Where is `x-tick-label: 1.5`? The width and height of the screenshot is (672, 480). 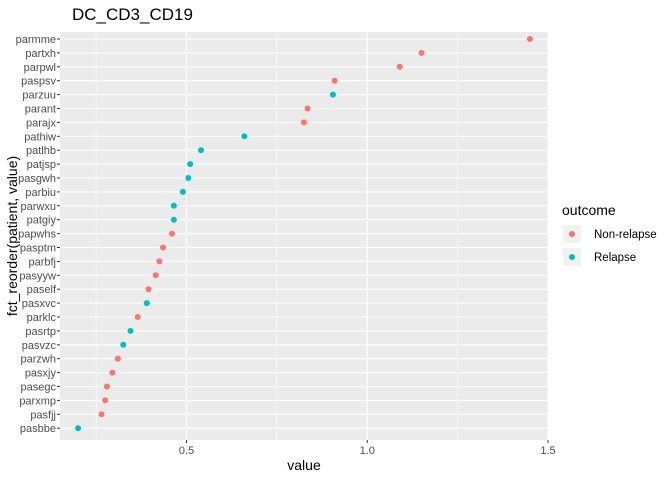
x-tick-label: 1.5 is located at coordinates (547, 451).